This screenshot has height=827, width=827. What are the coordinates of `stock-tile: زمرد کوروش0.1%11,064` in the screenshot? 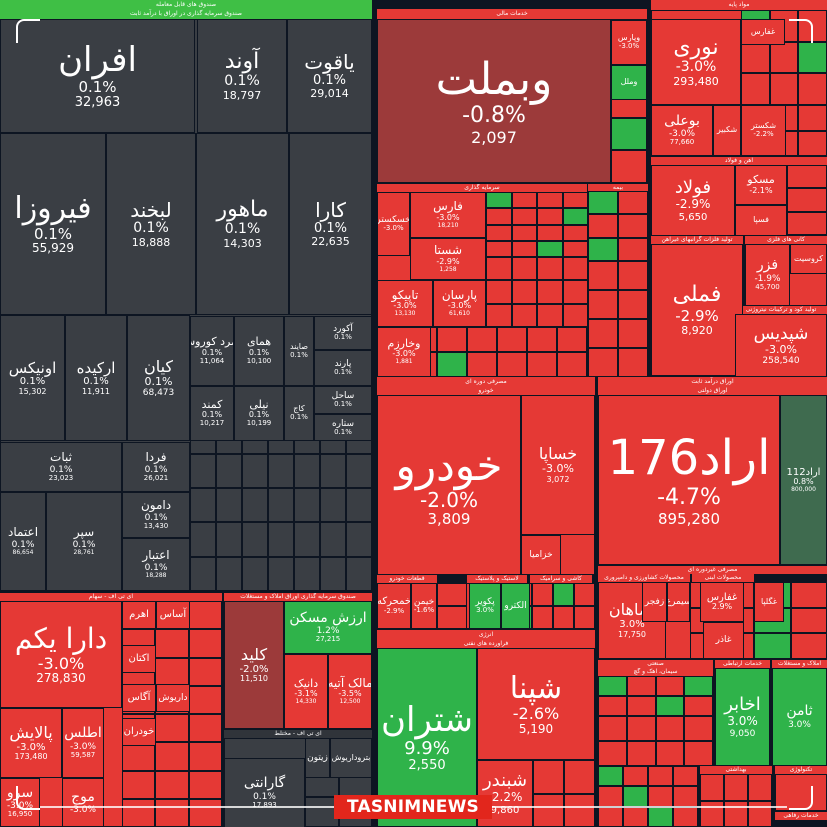 It's located at (212, 351).